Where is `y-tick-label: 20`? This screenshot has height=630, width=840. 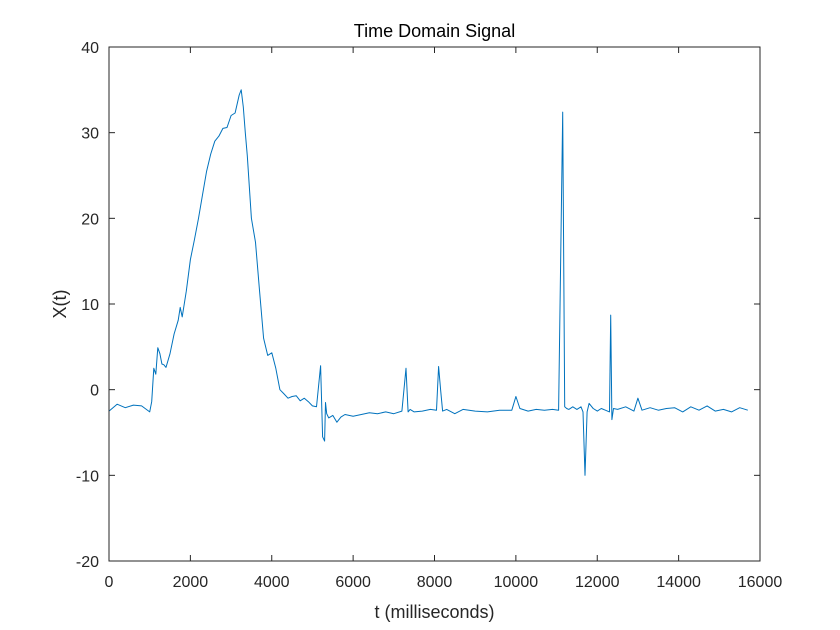
y-tick-label: 20 is located at coordinates (90, 219).